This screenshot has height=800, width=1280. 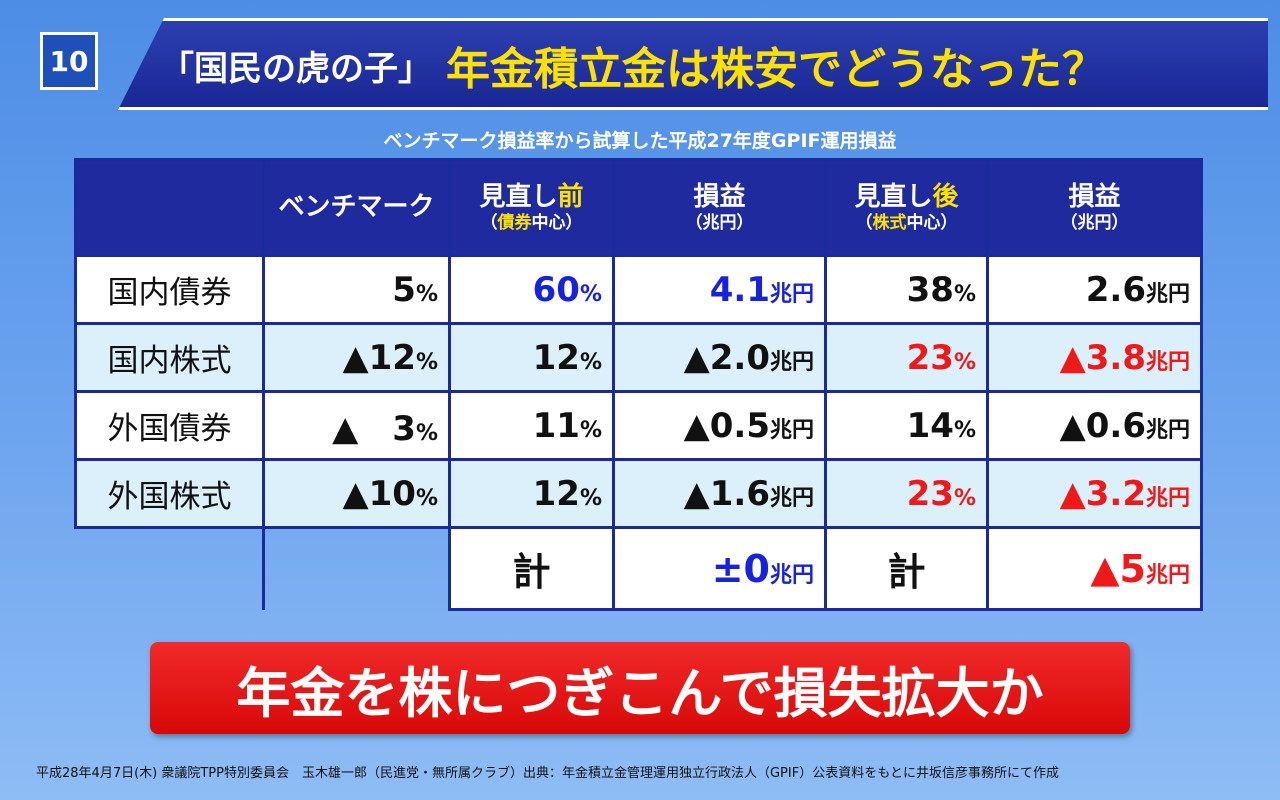 I want to click on header-before: 見直し前 （債券中心）, so click(x=531, y=207).